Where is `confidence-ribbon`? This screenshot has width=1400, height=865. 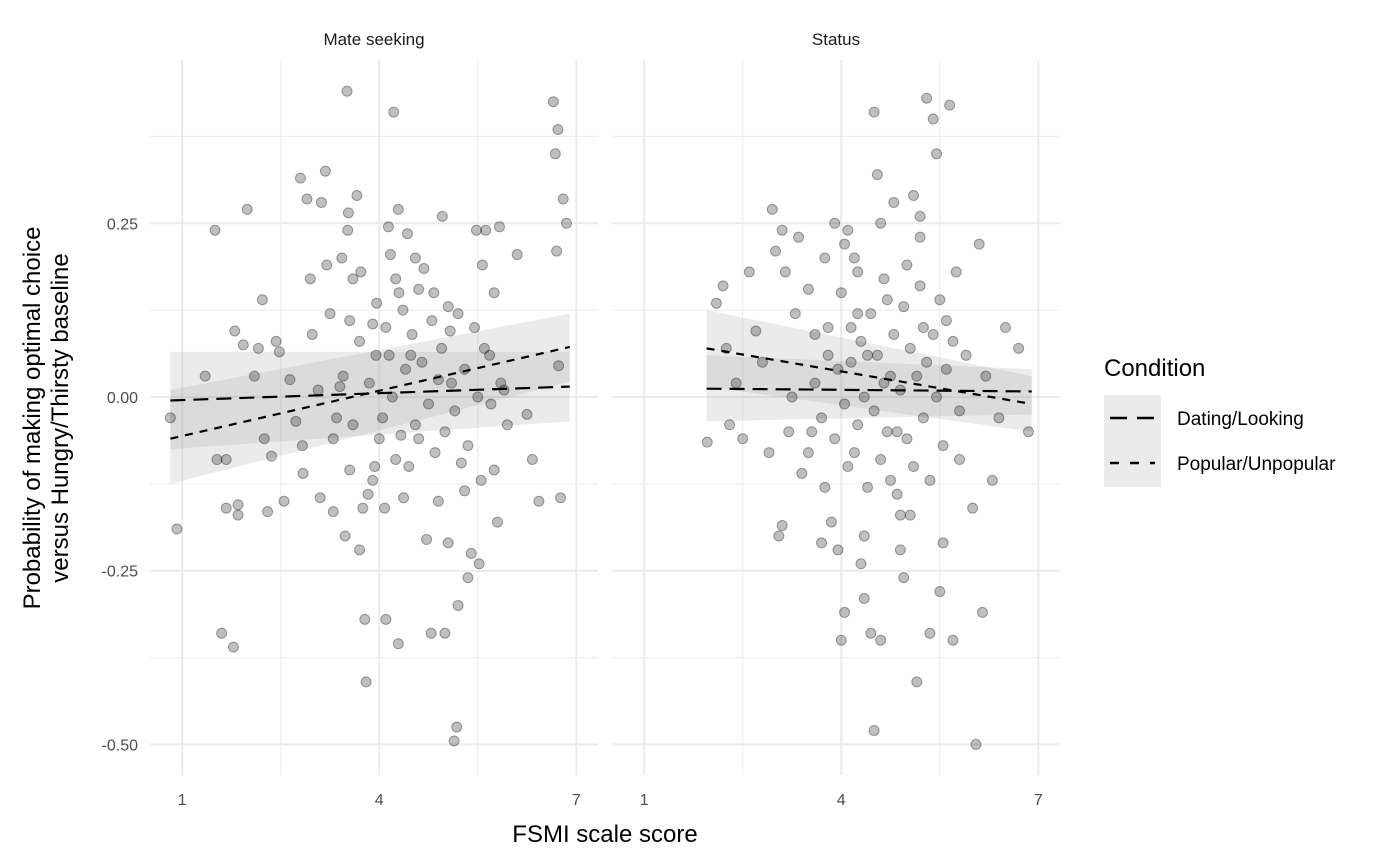
confidence-ribbon is located at coordinates (869, 388).